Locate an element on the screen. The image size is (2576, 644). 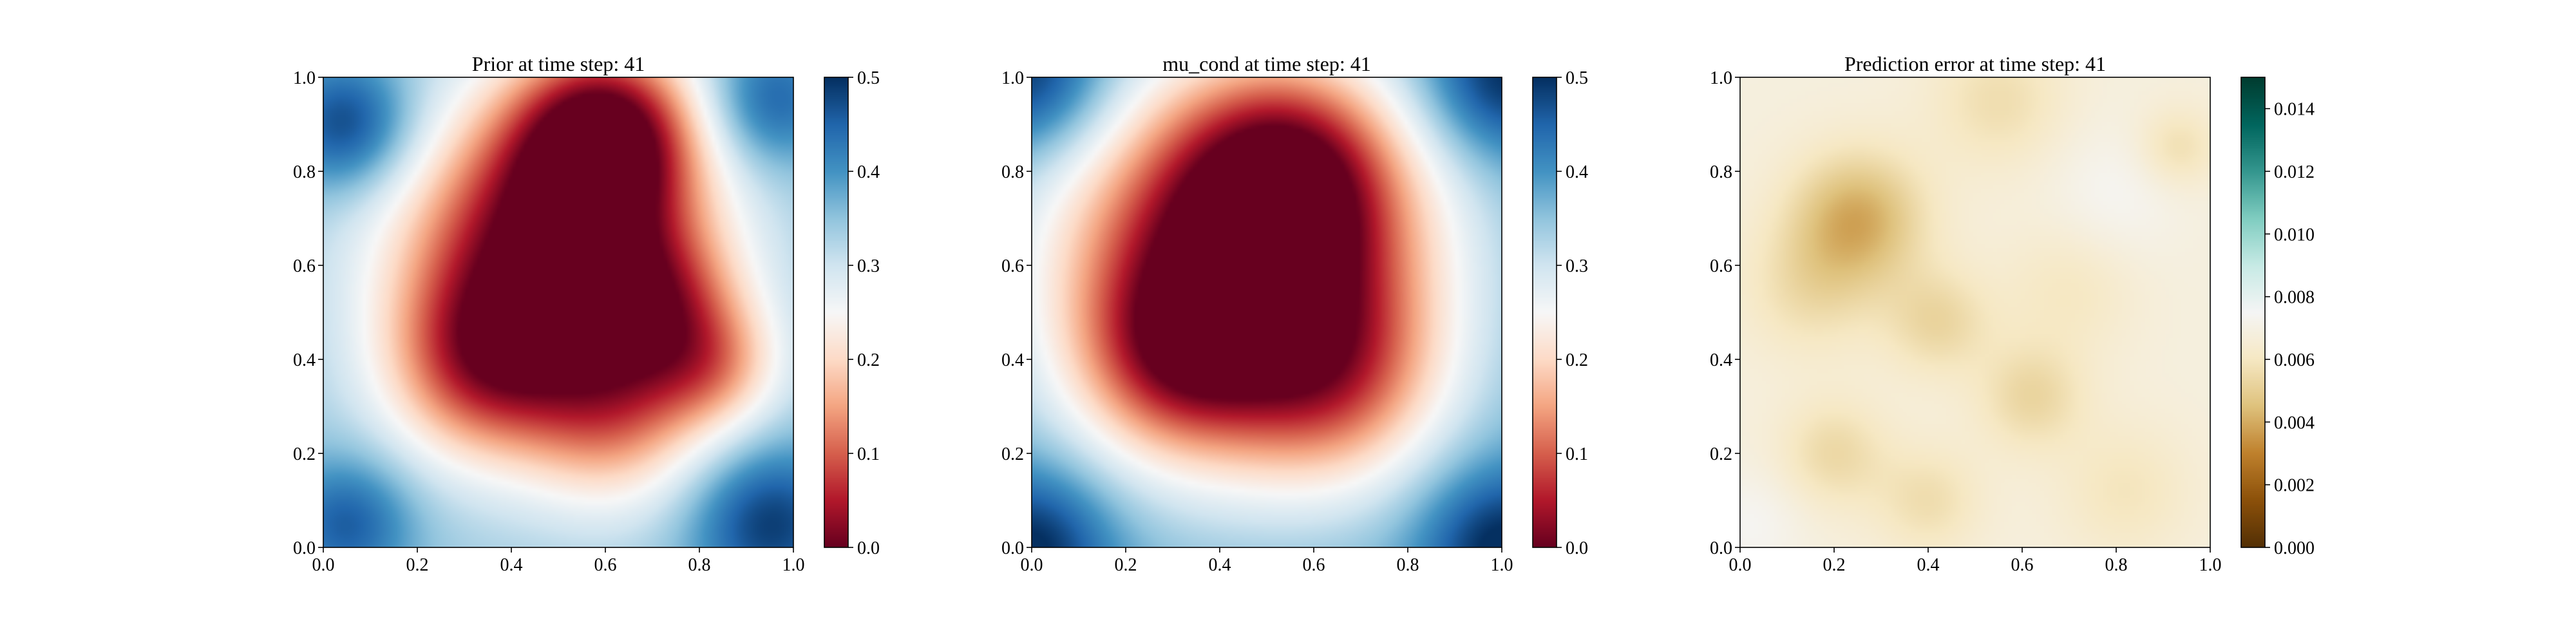
chart-title: Prior at time step: 41 is located at coordinates (558, 64).